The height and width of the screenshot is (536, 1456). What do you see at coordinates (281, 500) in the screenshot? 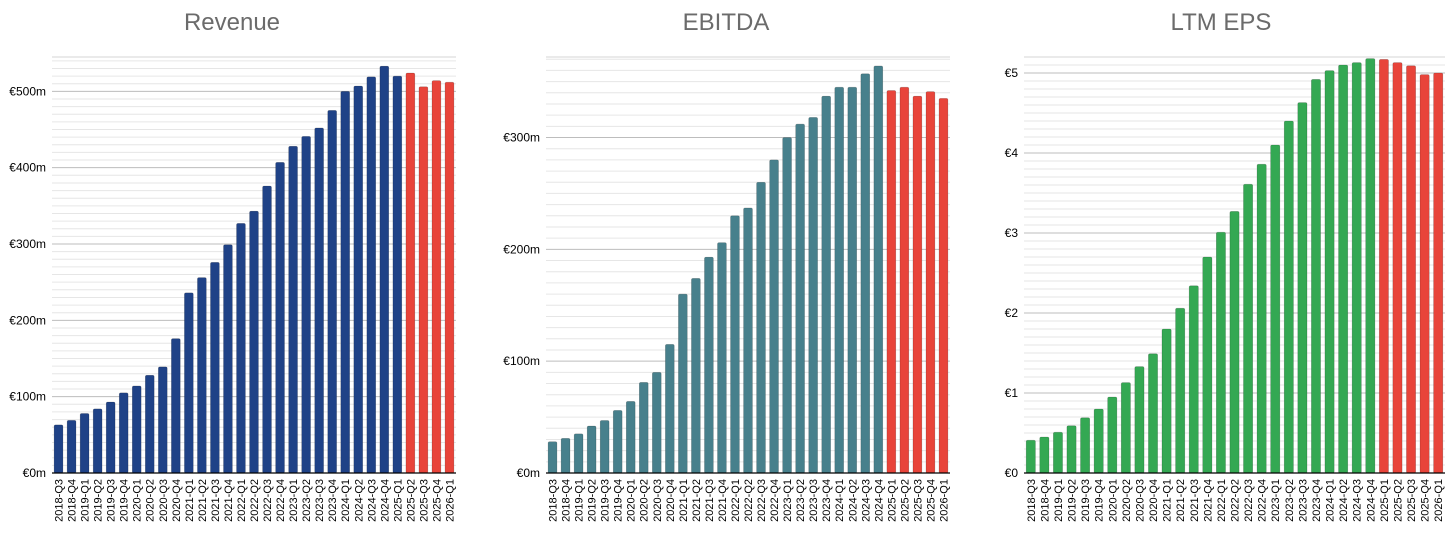
I see `revenue-x-tick-label: 2022-Q4` at bounding box center [281, 500].